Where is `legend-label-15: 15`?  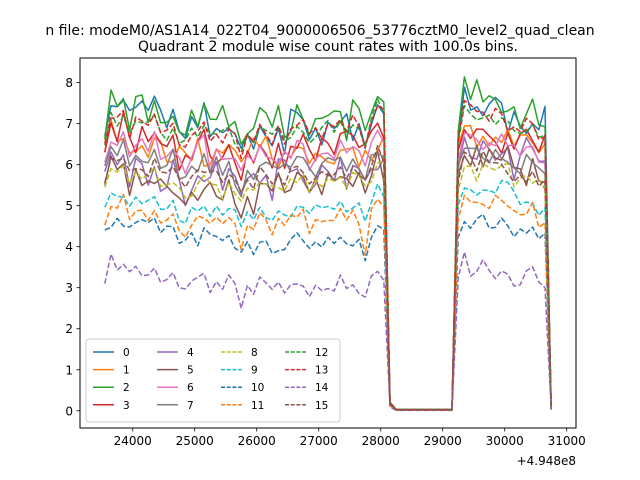 legend-label-15: 15 is located at coordinates (321, 406).